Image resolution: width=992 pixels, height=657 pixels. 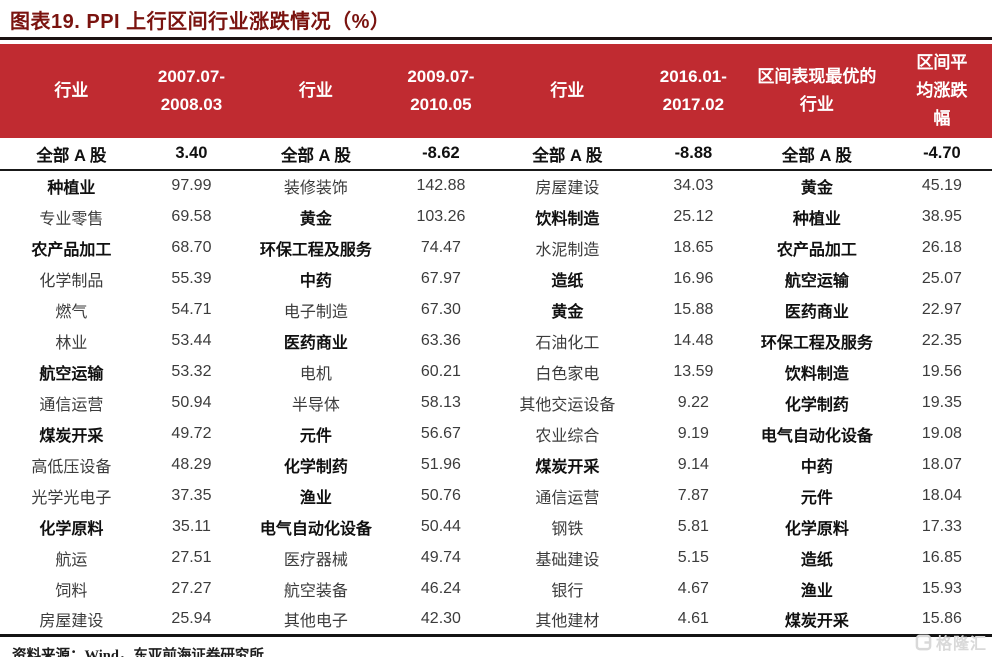 I want to click on value-cell: 49.74, so click(x=440, y=557).